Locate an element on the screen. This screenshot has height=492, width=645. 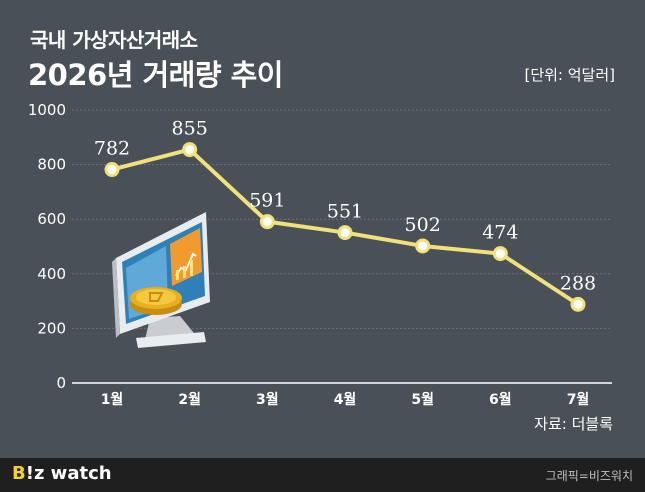
x-tick-label: 2월 is located at coordinates (189, 399).